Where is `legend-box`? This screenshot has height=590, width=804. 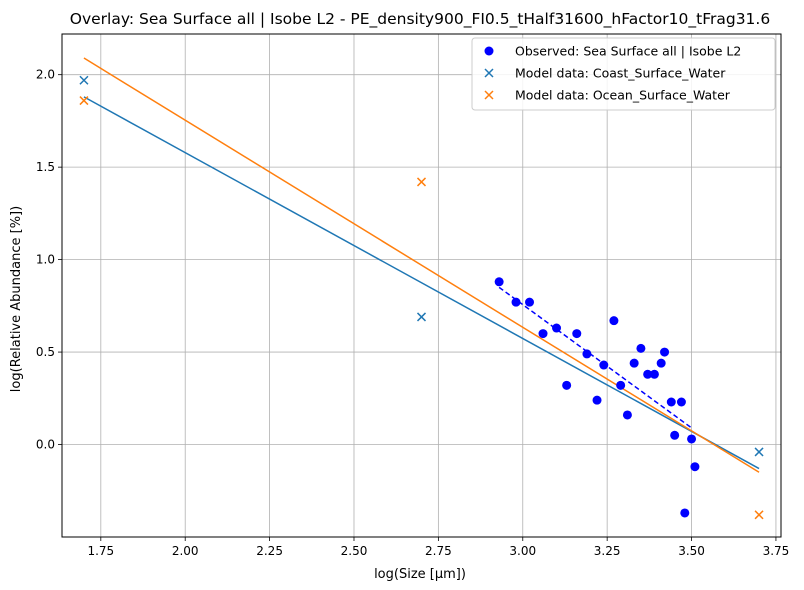
legend-box is located at coordinates (623, 74).